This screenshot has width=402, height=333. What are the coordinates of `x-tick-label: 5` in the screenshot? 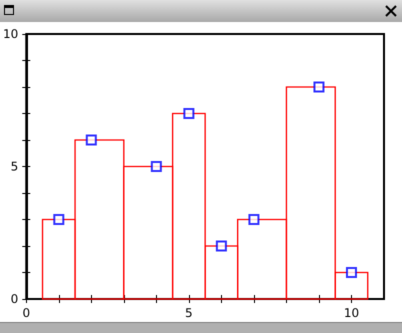 It's located at (189, 313).